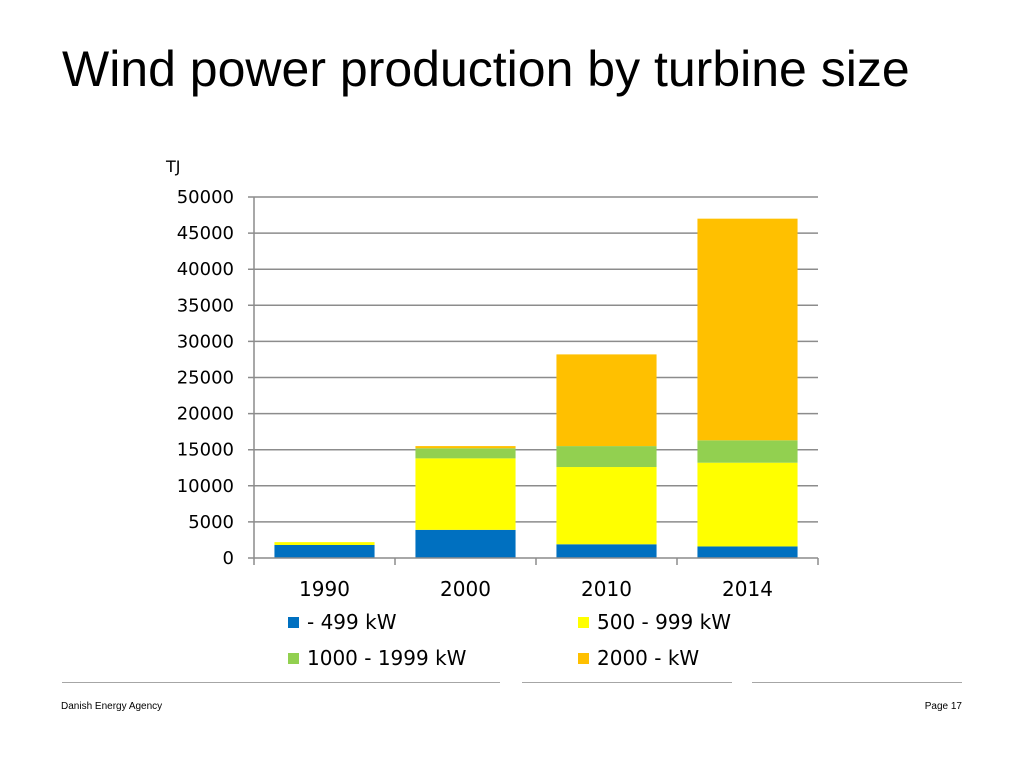 The image size is (1024, 768). I want to click on legend-item-1: 500 - 999 kW, so click(654, 622).